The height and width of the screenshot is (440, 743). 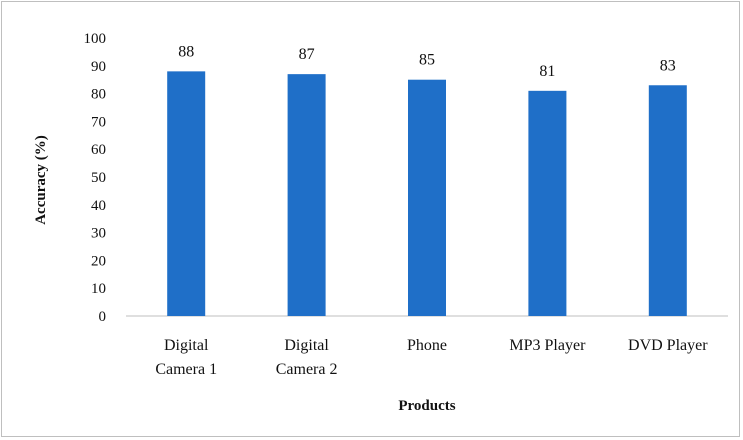 What do you see at coordinates (98, 150) in the screenshot?
I see `y-tick-label: 60` at bounding box center [98, 150].